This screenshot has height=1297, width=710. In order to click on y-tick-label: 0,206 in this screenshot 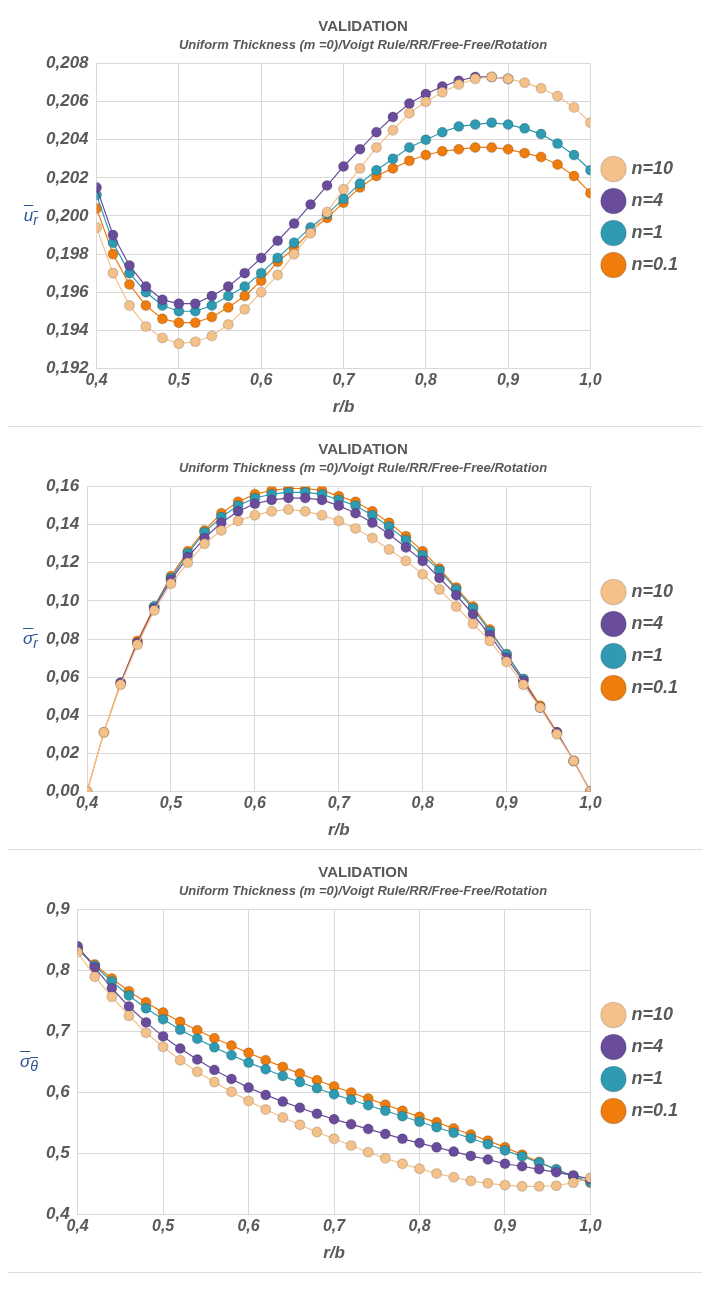, I will do `click(67, 101)`.